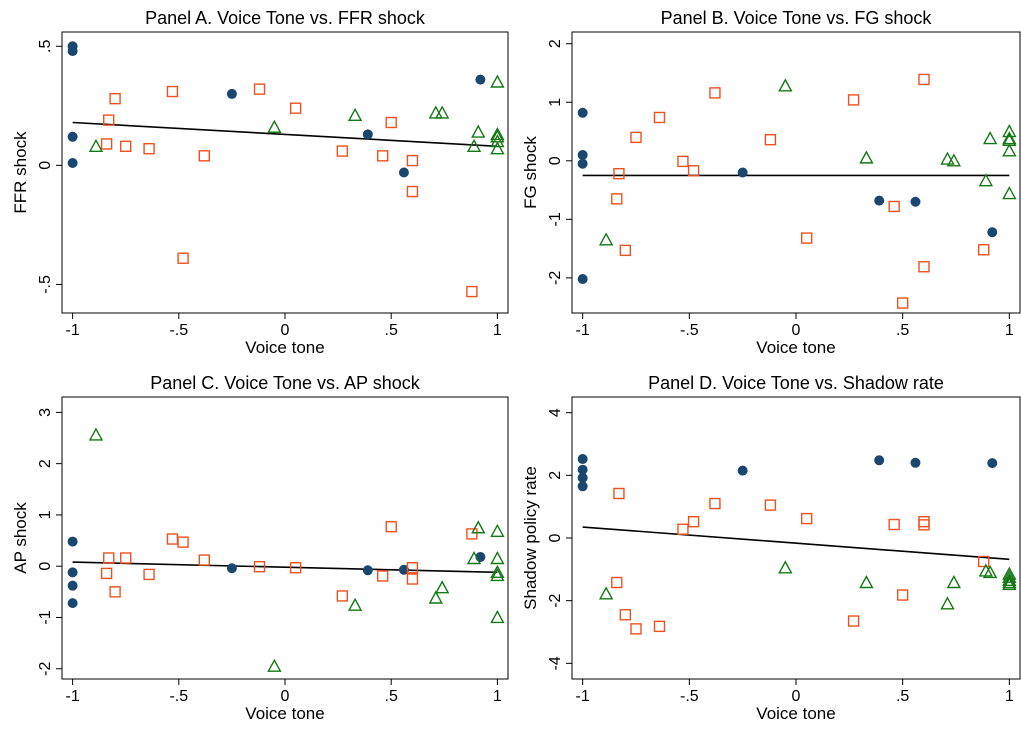  Describe the element at coordinates (178, 696) in the screenshot. I see `x-tick-label: -.5` at that location.